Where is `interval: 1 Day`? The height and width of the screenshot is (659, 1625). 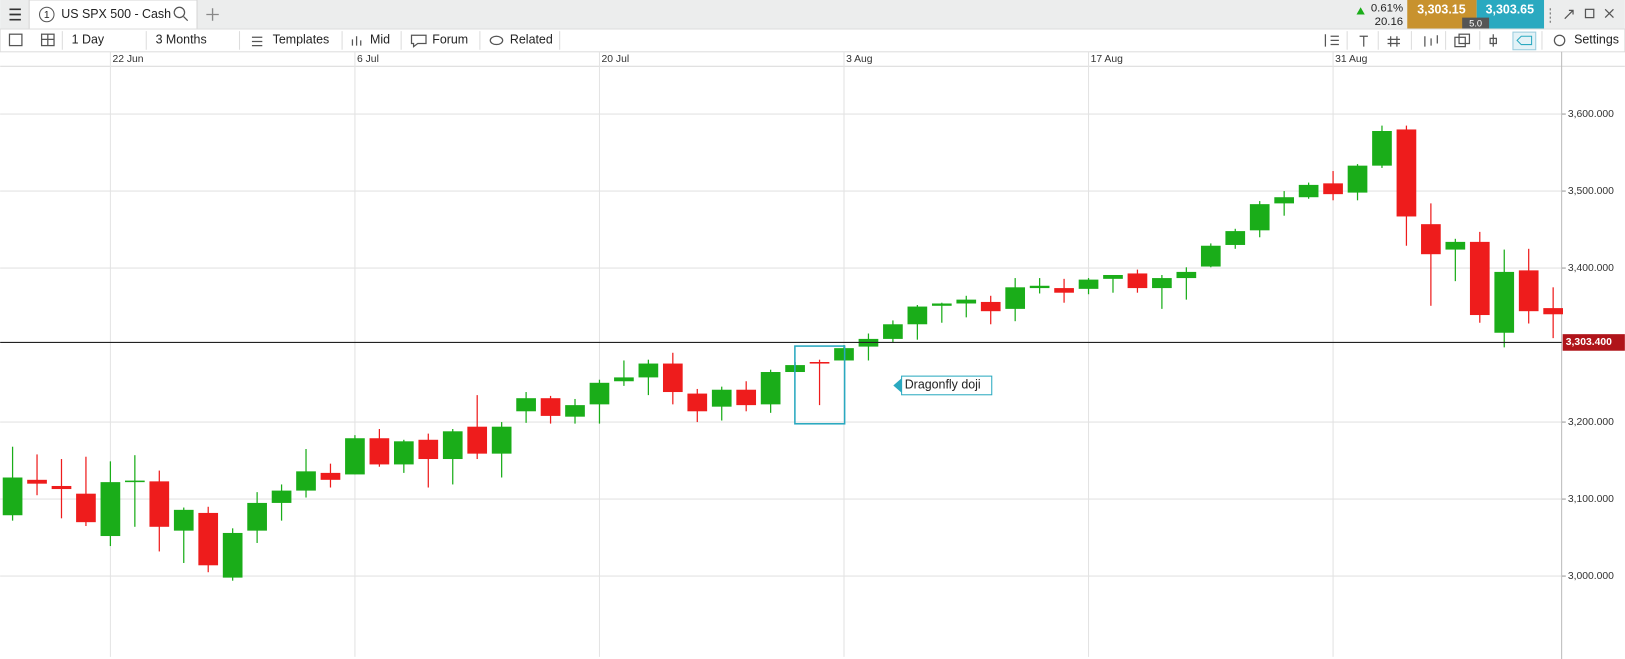
interval: 1 Day is located at coordinates (88, 40).